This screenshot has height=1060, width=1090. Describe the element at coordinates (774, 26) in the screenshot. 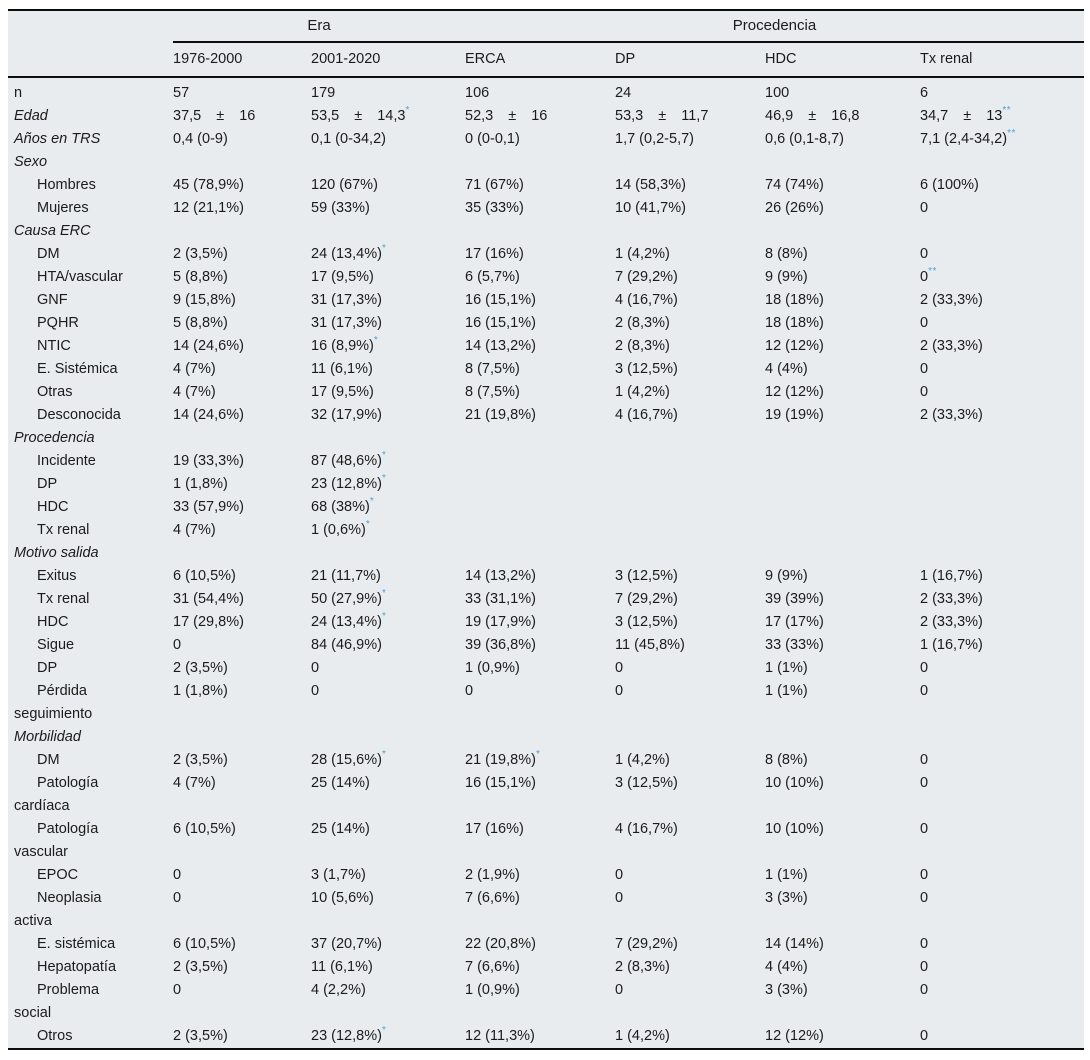

I see `group-header-procedencia: Procedencia` at that location.